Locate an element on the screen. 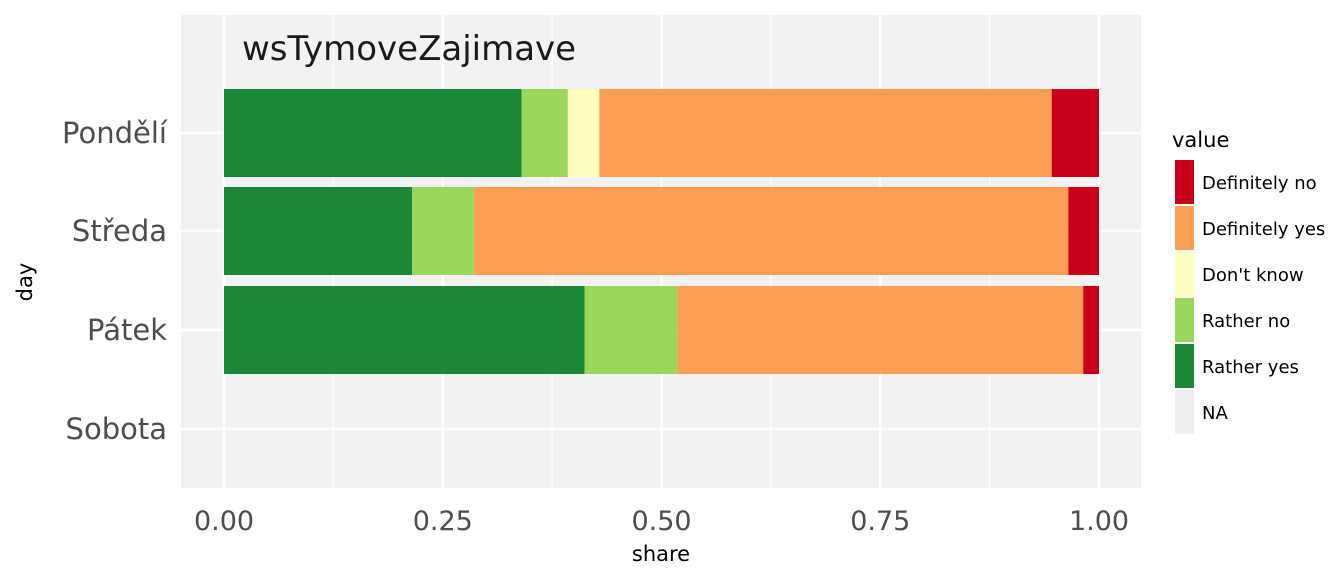  x-axis-title: share is located at coordinates (661, 554).